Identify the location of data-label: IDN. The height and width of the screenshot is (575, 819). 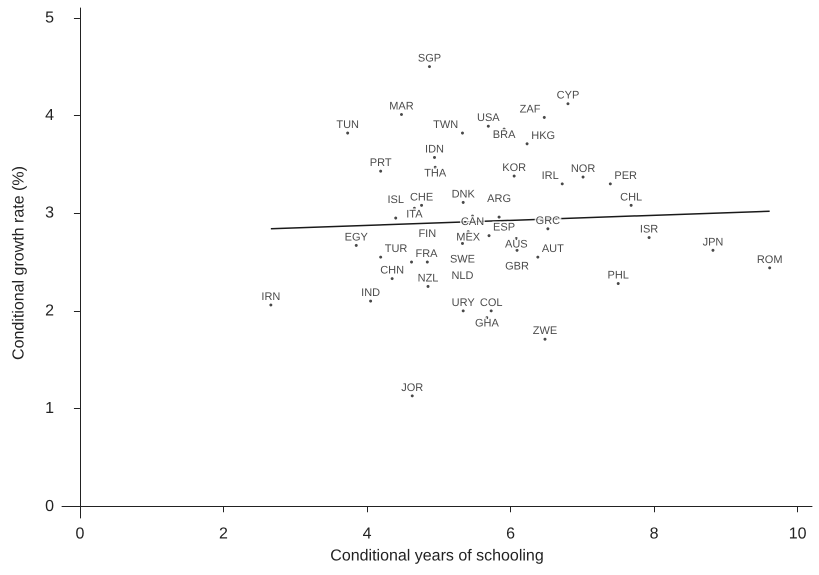
(434, 149).